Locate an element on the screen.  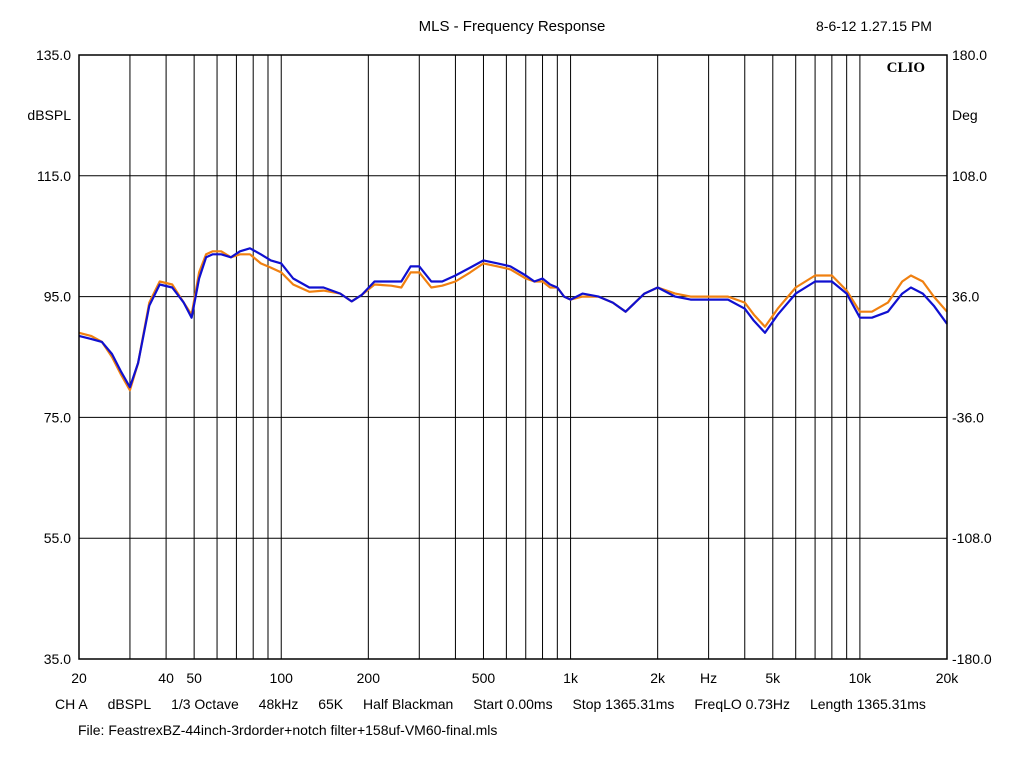
channel-label: CH A is located at coordinates (71, 704).